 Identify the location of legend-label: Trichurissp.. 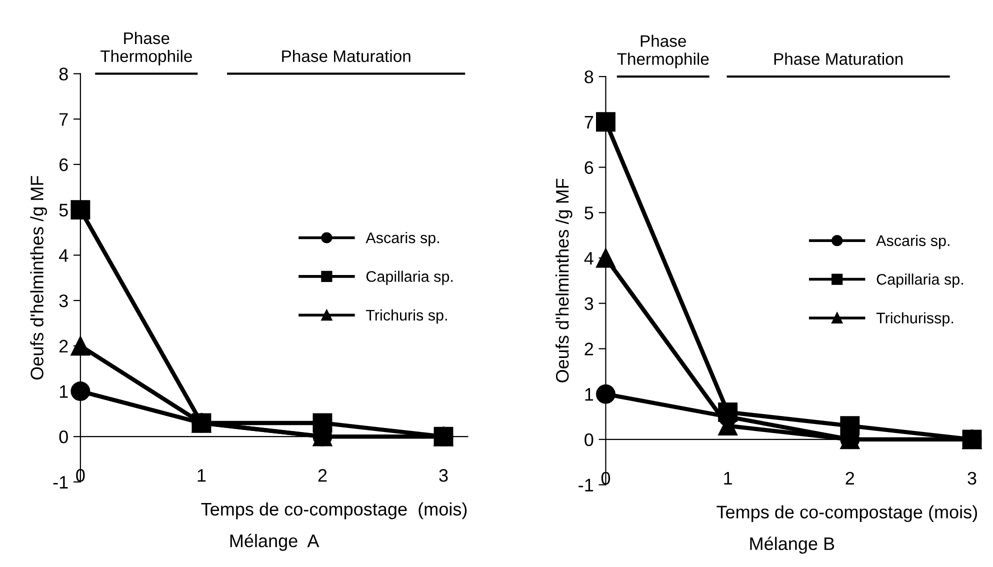
(915, 319).